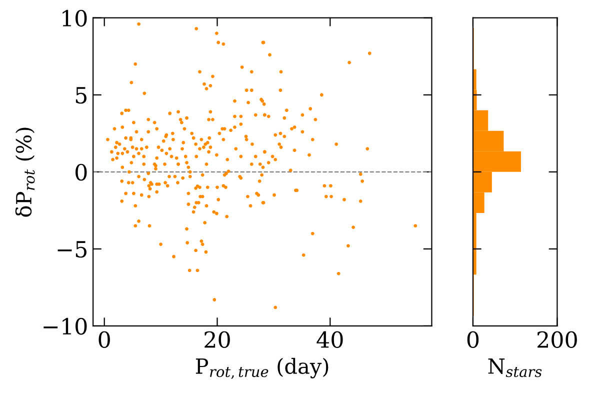 The height and width of the screenshot is (397, 589). I want to click on y-tick-label: −5, so click(72, 249).